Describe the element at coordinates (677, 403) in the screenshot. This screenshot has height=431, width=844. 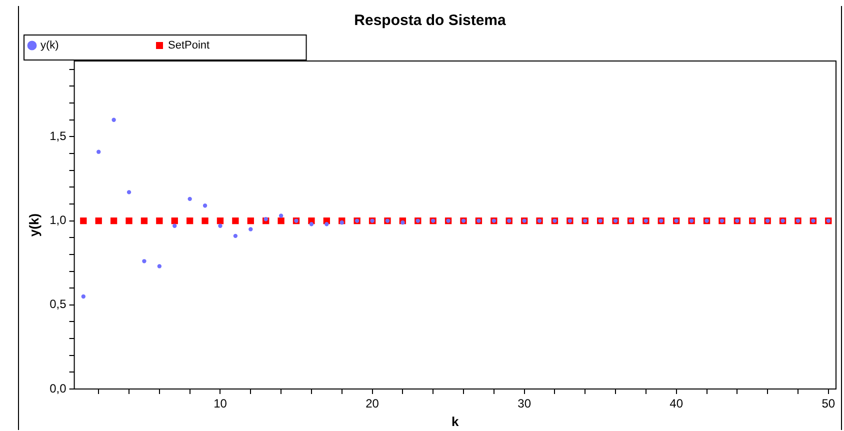
I see `x-tick-label: 40` at that location.